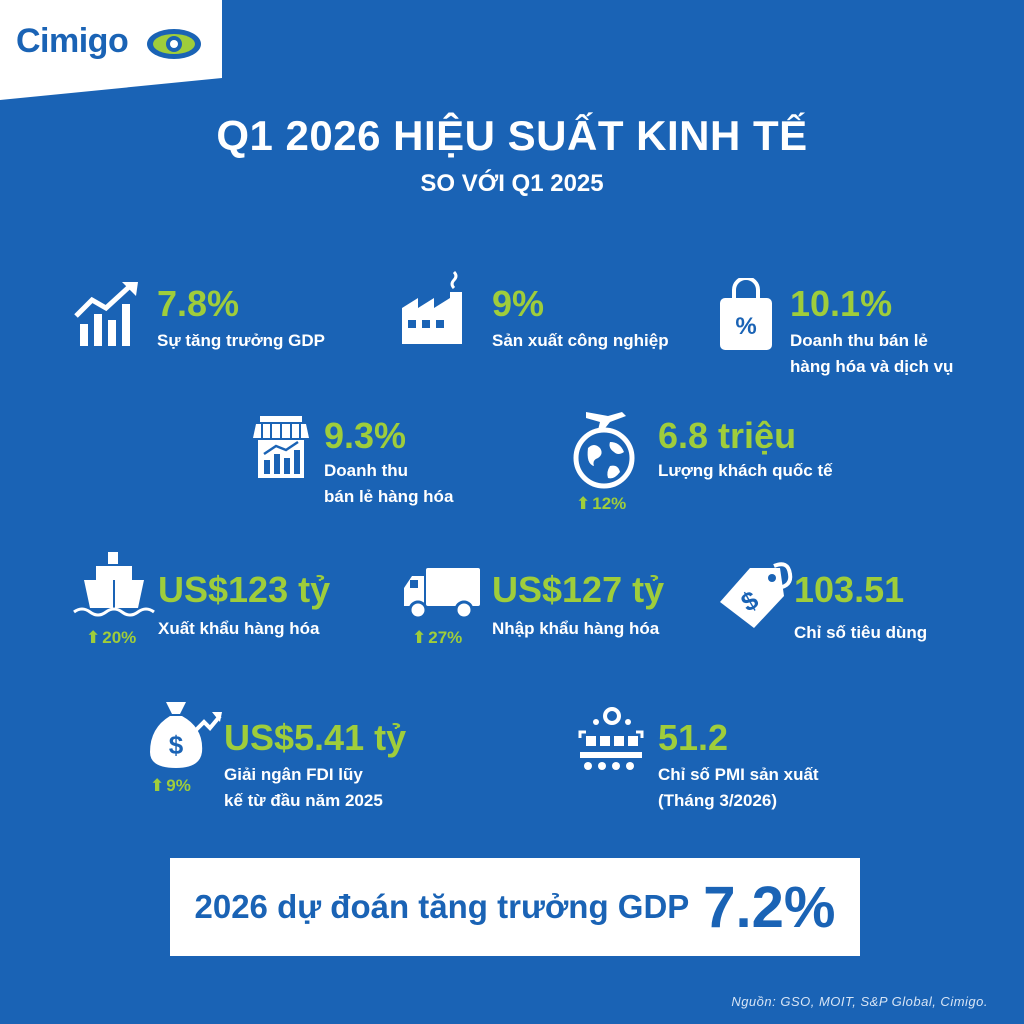  Describe the element at coordinates (174, 44) in the screenshot. I see `eye-logo-icon` at that location.